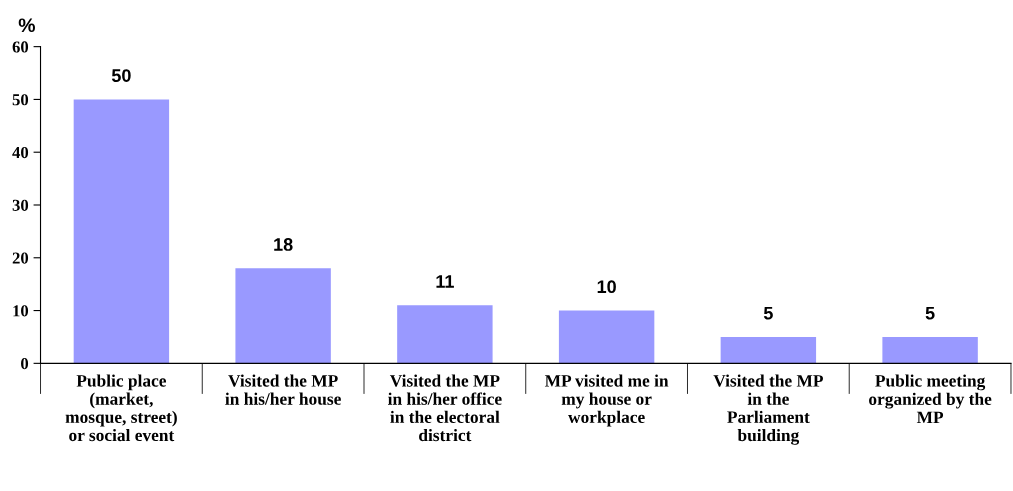 The width and height of the screenshot is (1013, 491). Describe the element at coordinates (606, 287) in the screenshot. I see `data-label: 10` at that location.